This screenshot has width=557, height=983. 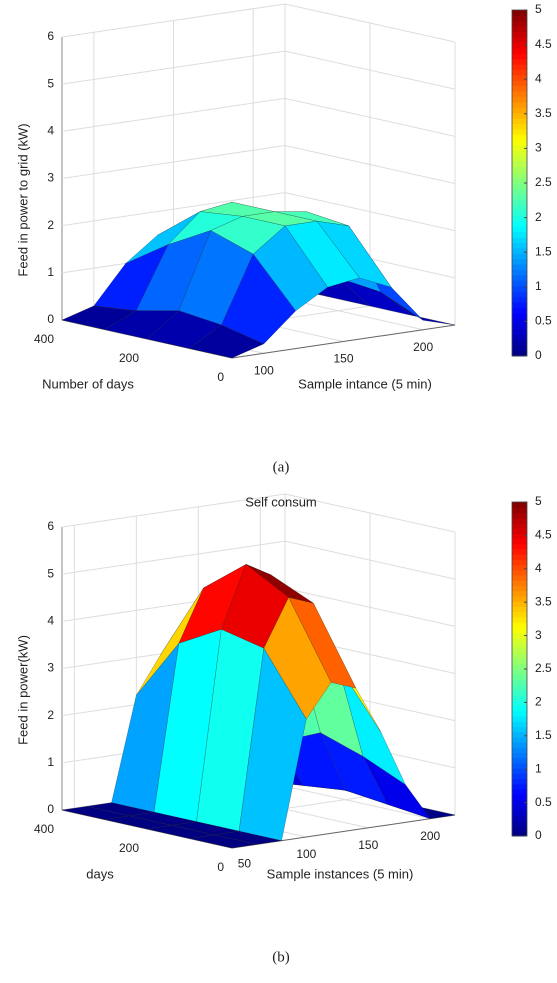 What do you see at coordinates (365, 383) in the screenshot?
I see `x-axis-label: Sample intance (5 min)` at bounding box center [365, 383].